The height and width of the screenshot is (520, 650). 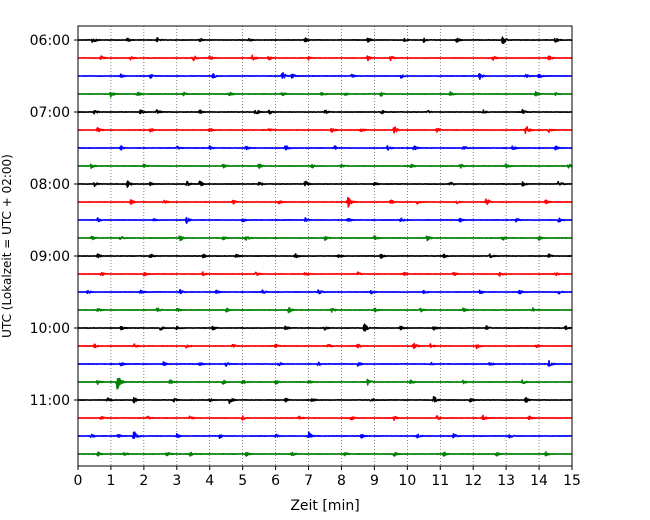 I want to click on x-axis-ticks: 0 1 2 3 4 5 6 7 8 9 10 11 12 13 14 15, so click(x=327, y=477).